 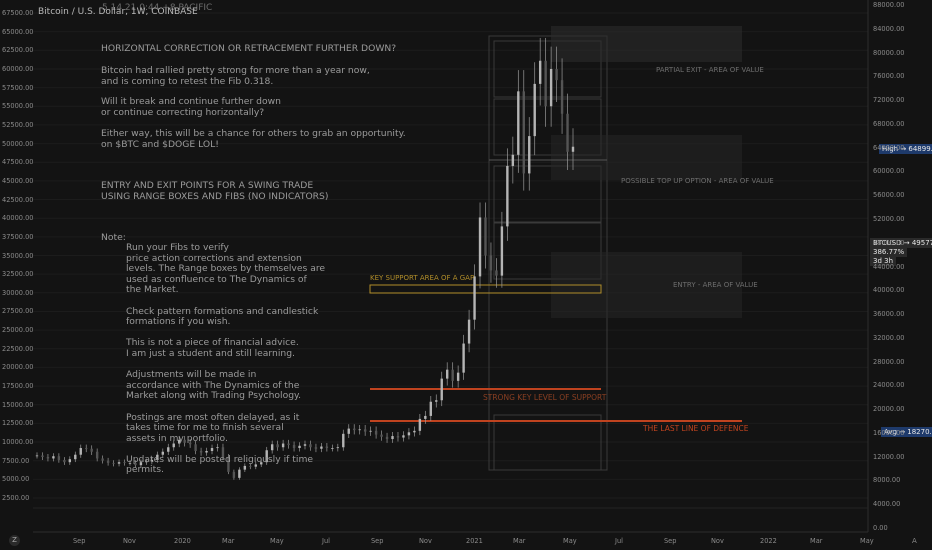 What do you see at coordinates (18, 386) in the screenshot?
I see `left-axis-tick: 17500.00` at bounding box center [18, 386].